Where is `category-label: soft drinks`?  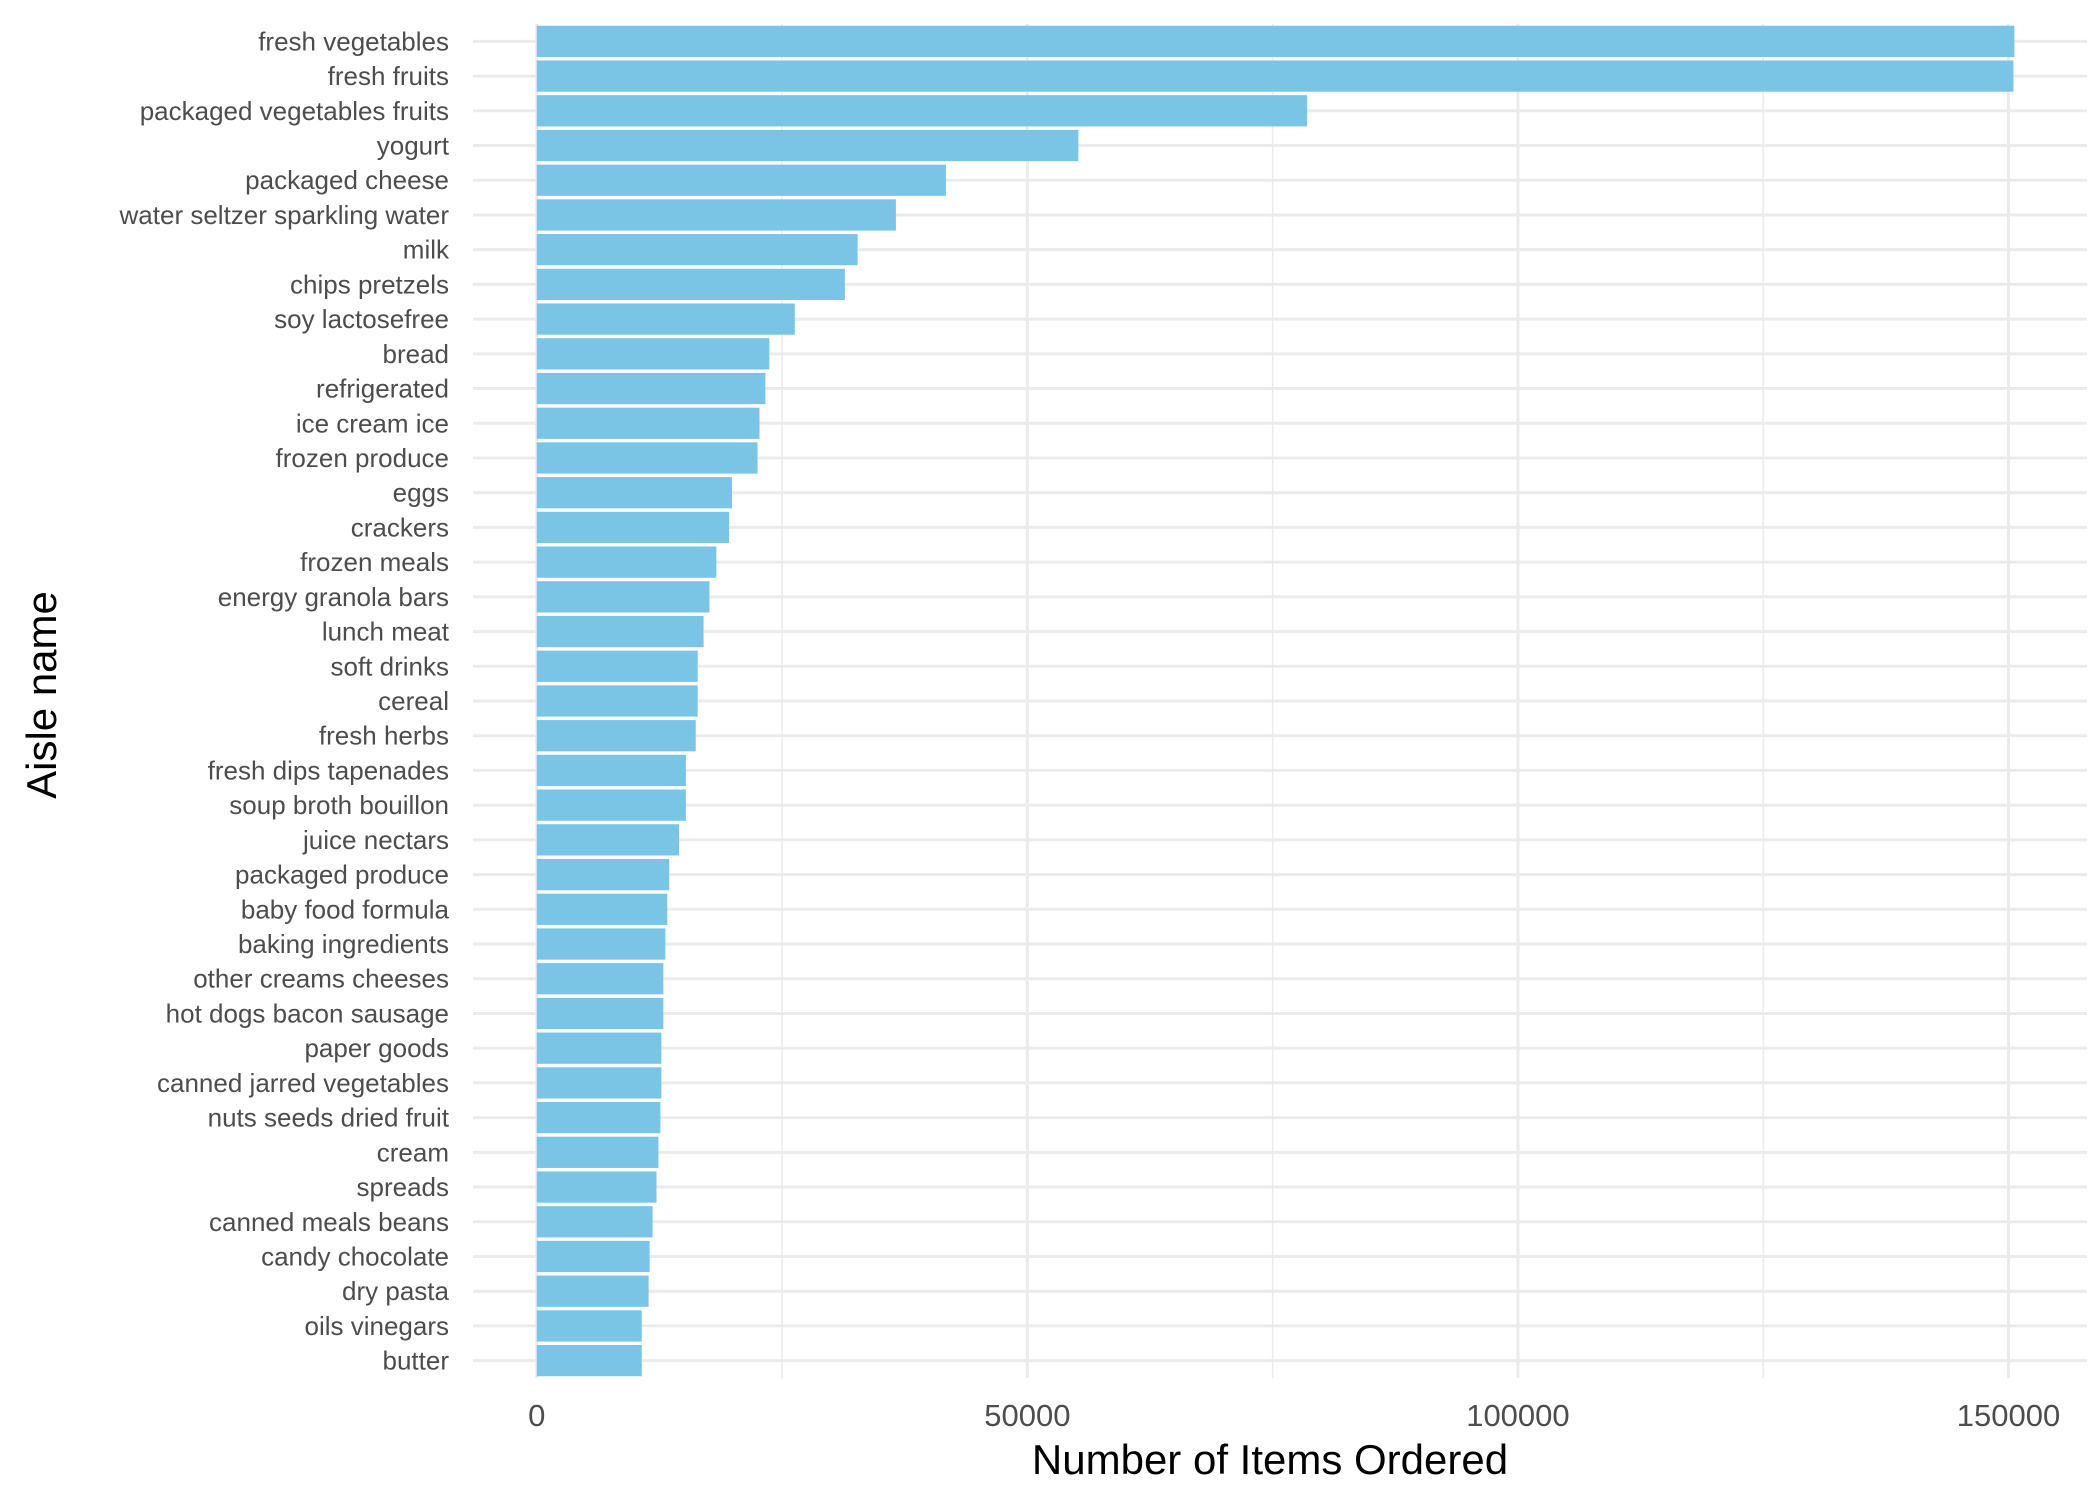 category-label: soft drinks is located at coordinates (390, 666).